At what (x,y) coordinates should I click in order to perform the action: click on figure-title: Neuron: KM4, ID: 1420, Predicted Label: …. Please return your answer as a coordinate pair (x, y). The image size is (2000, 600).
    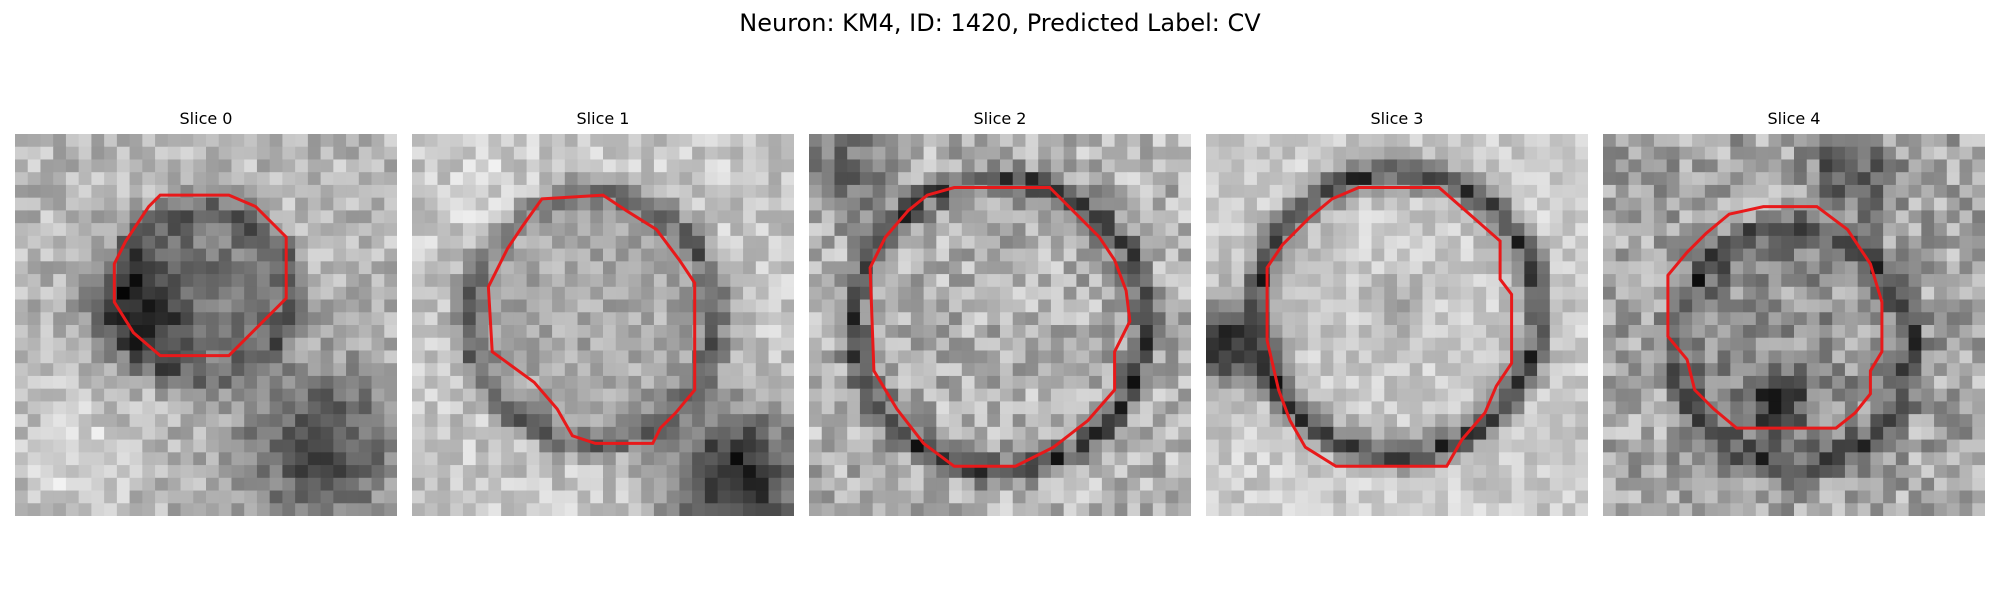
    Looking at the image, I should click on (1000, 23).